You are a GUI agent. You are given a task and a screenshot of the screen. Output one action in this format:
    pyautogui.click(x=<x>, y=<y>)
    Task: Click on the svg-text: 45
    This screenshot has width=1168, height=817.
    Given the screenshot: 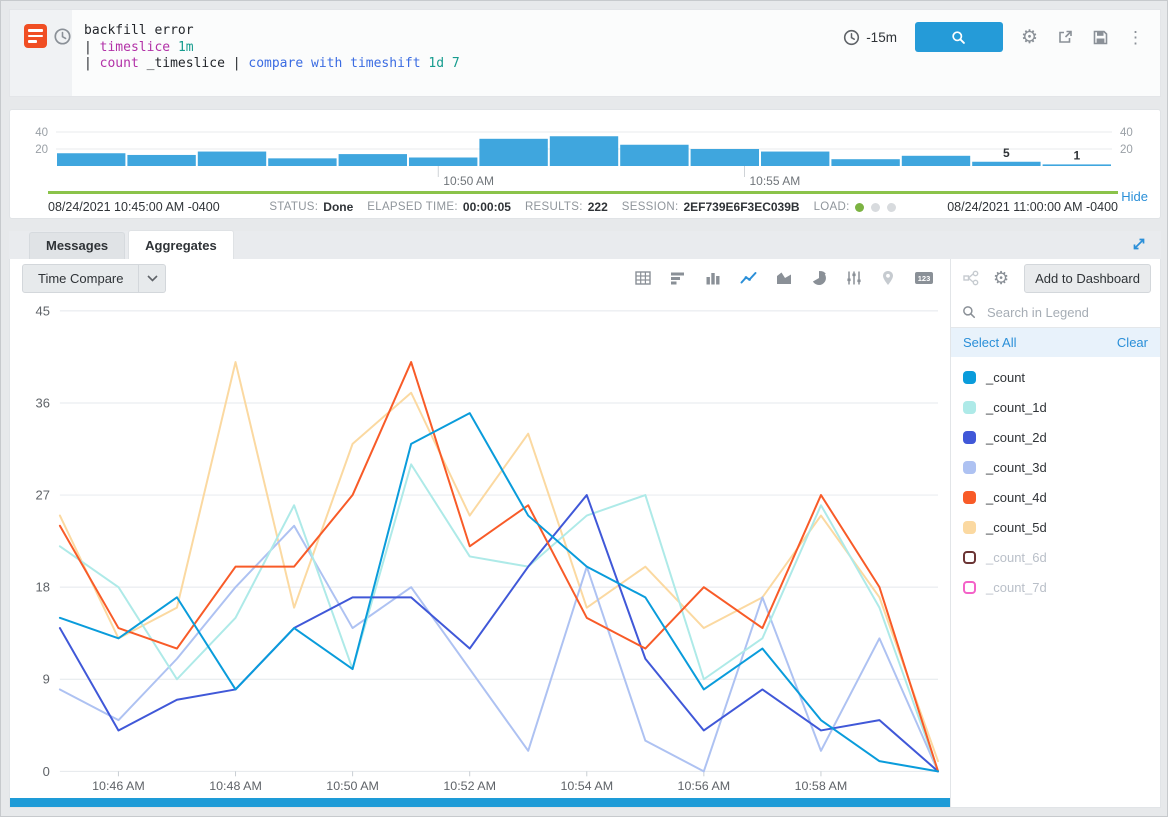 What is the action you would take?
    pyautogui.click(x=43, y=310)
    